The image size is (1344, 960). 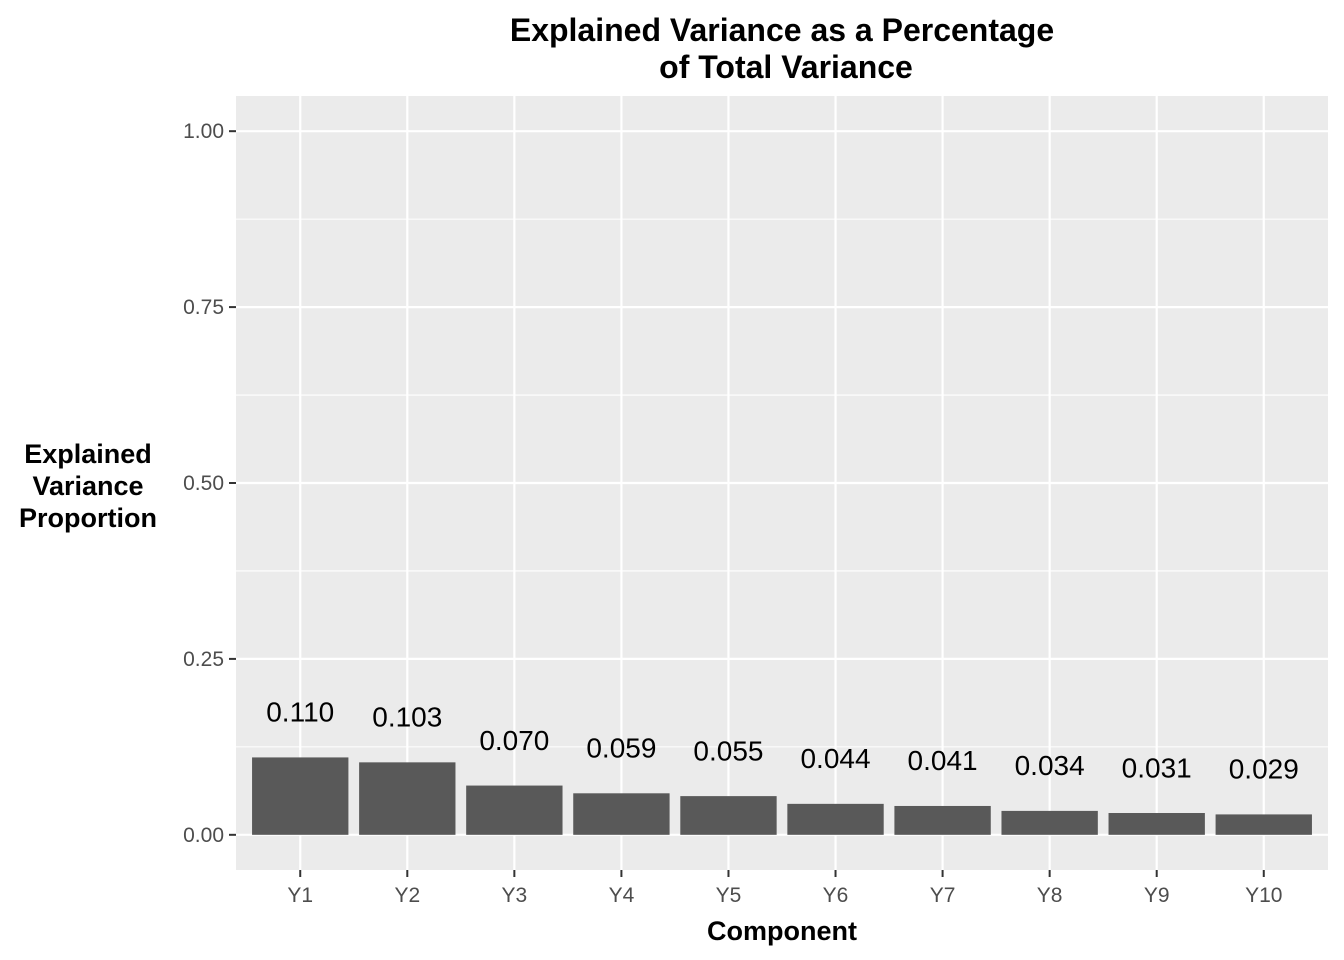 What do you see at coordinates (729, 895) in the screenshot?
I see `x-tick-label: Y5` at bounding box center [729, 895].